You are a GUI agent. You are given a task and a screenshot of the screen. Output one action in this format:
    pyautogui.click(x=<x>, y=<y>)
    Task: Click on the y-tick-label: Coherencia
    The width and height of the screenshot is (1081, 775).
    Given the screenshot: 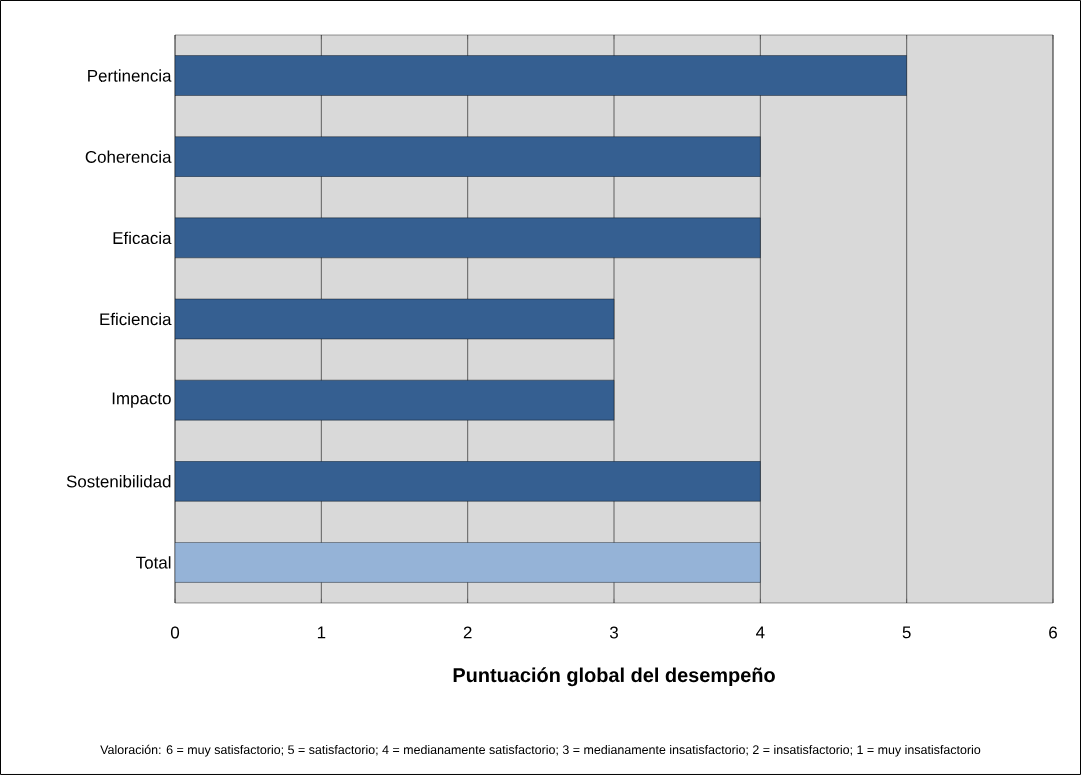 What is the action you would take?
    pyautogui.click(x=128, y=156)
    